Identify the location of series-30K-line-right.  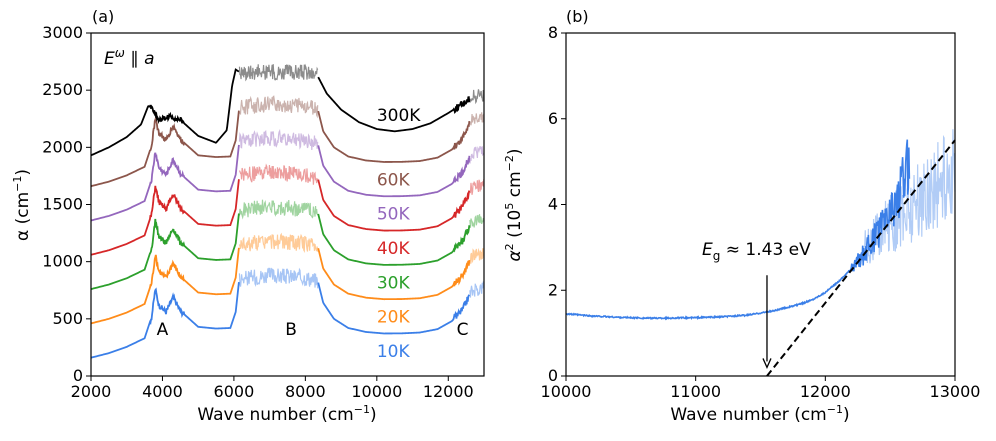
(394, 239).